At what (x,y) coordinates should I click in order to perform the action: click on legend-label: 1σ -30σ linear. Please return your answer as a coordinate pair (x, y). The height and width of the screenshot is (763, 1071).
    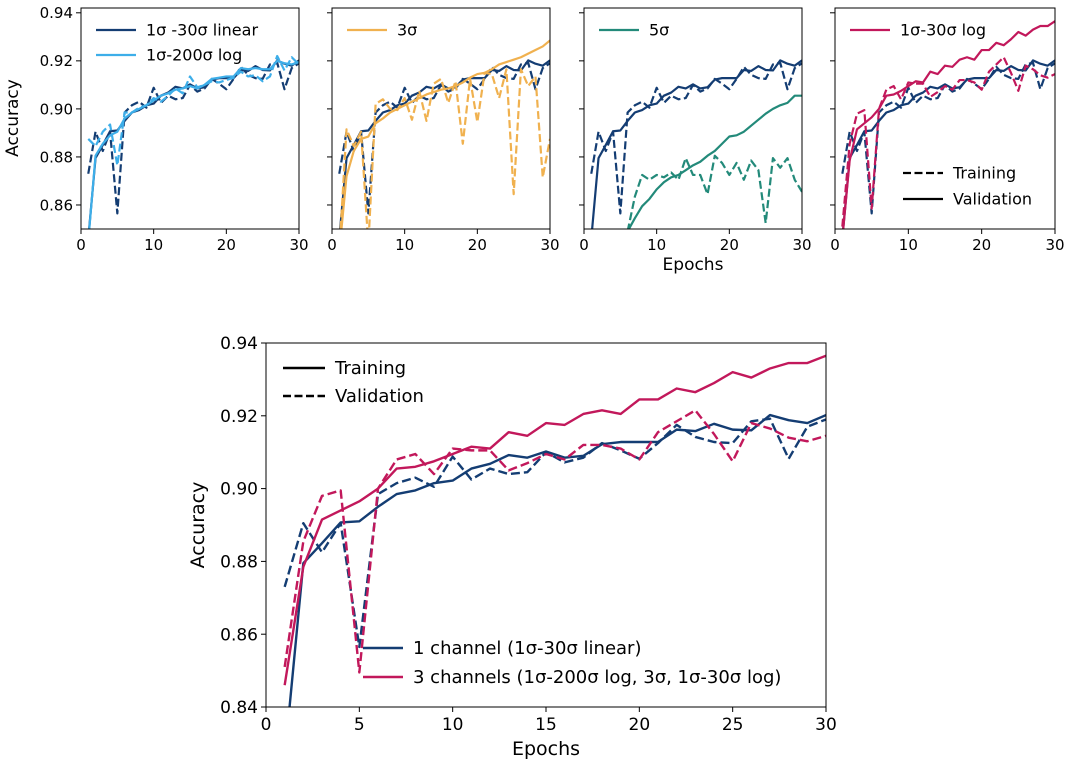
    Looking at the image, I should click on (202, 29).